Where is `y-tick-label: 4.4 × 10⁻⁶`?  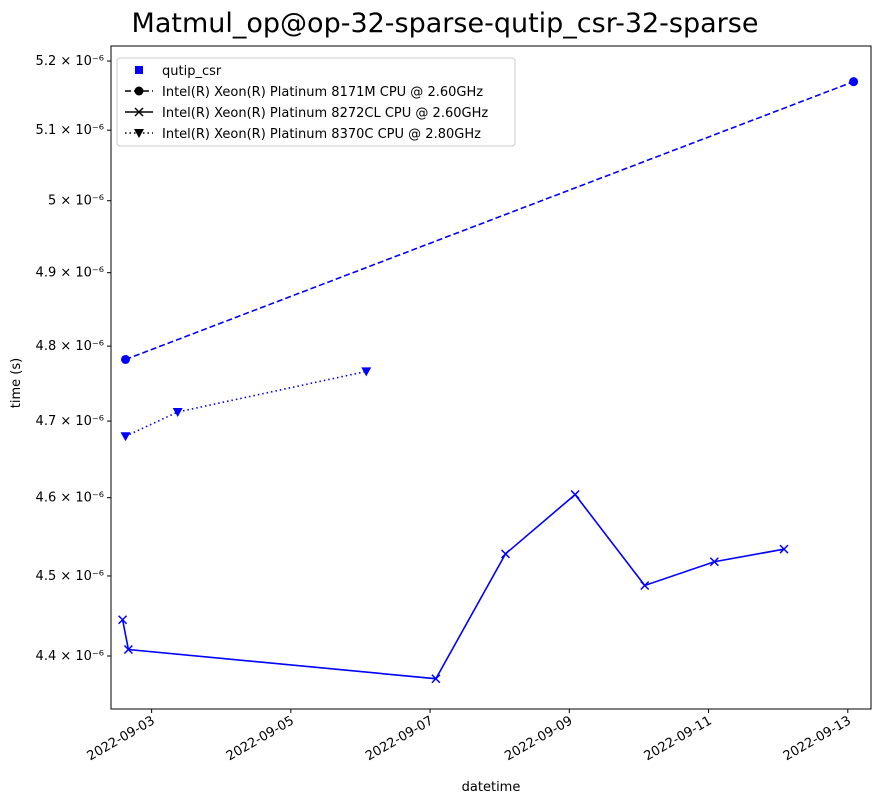 y-tick-label: 4.4 × 10⁻⁶ is located at coordinates (70, 656).